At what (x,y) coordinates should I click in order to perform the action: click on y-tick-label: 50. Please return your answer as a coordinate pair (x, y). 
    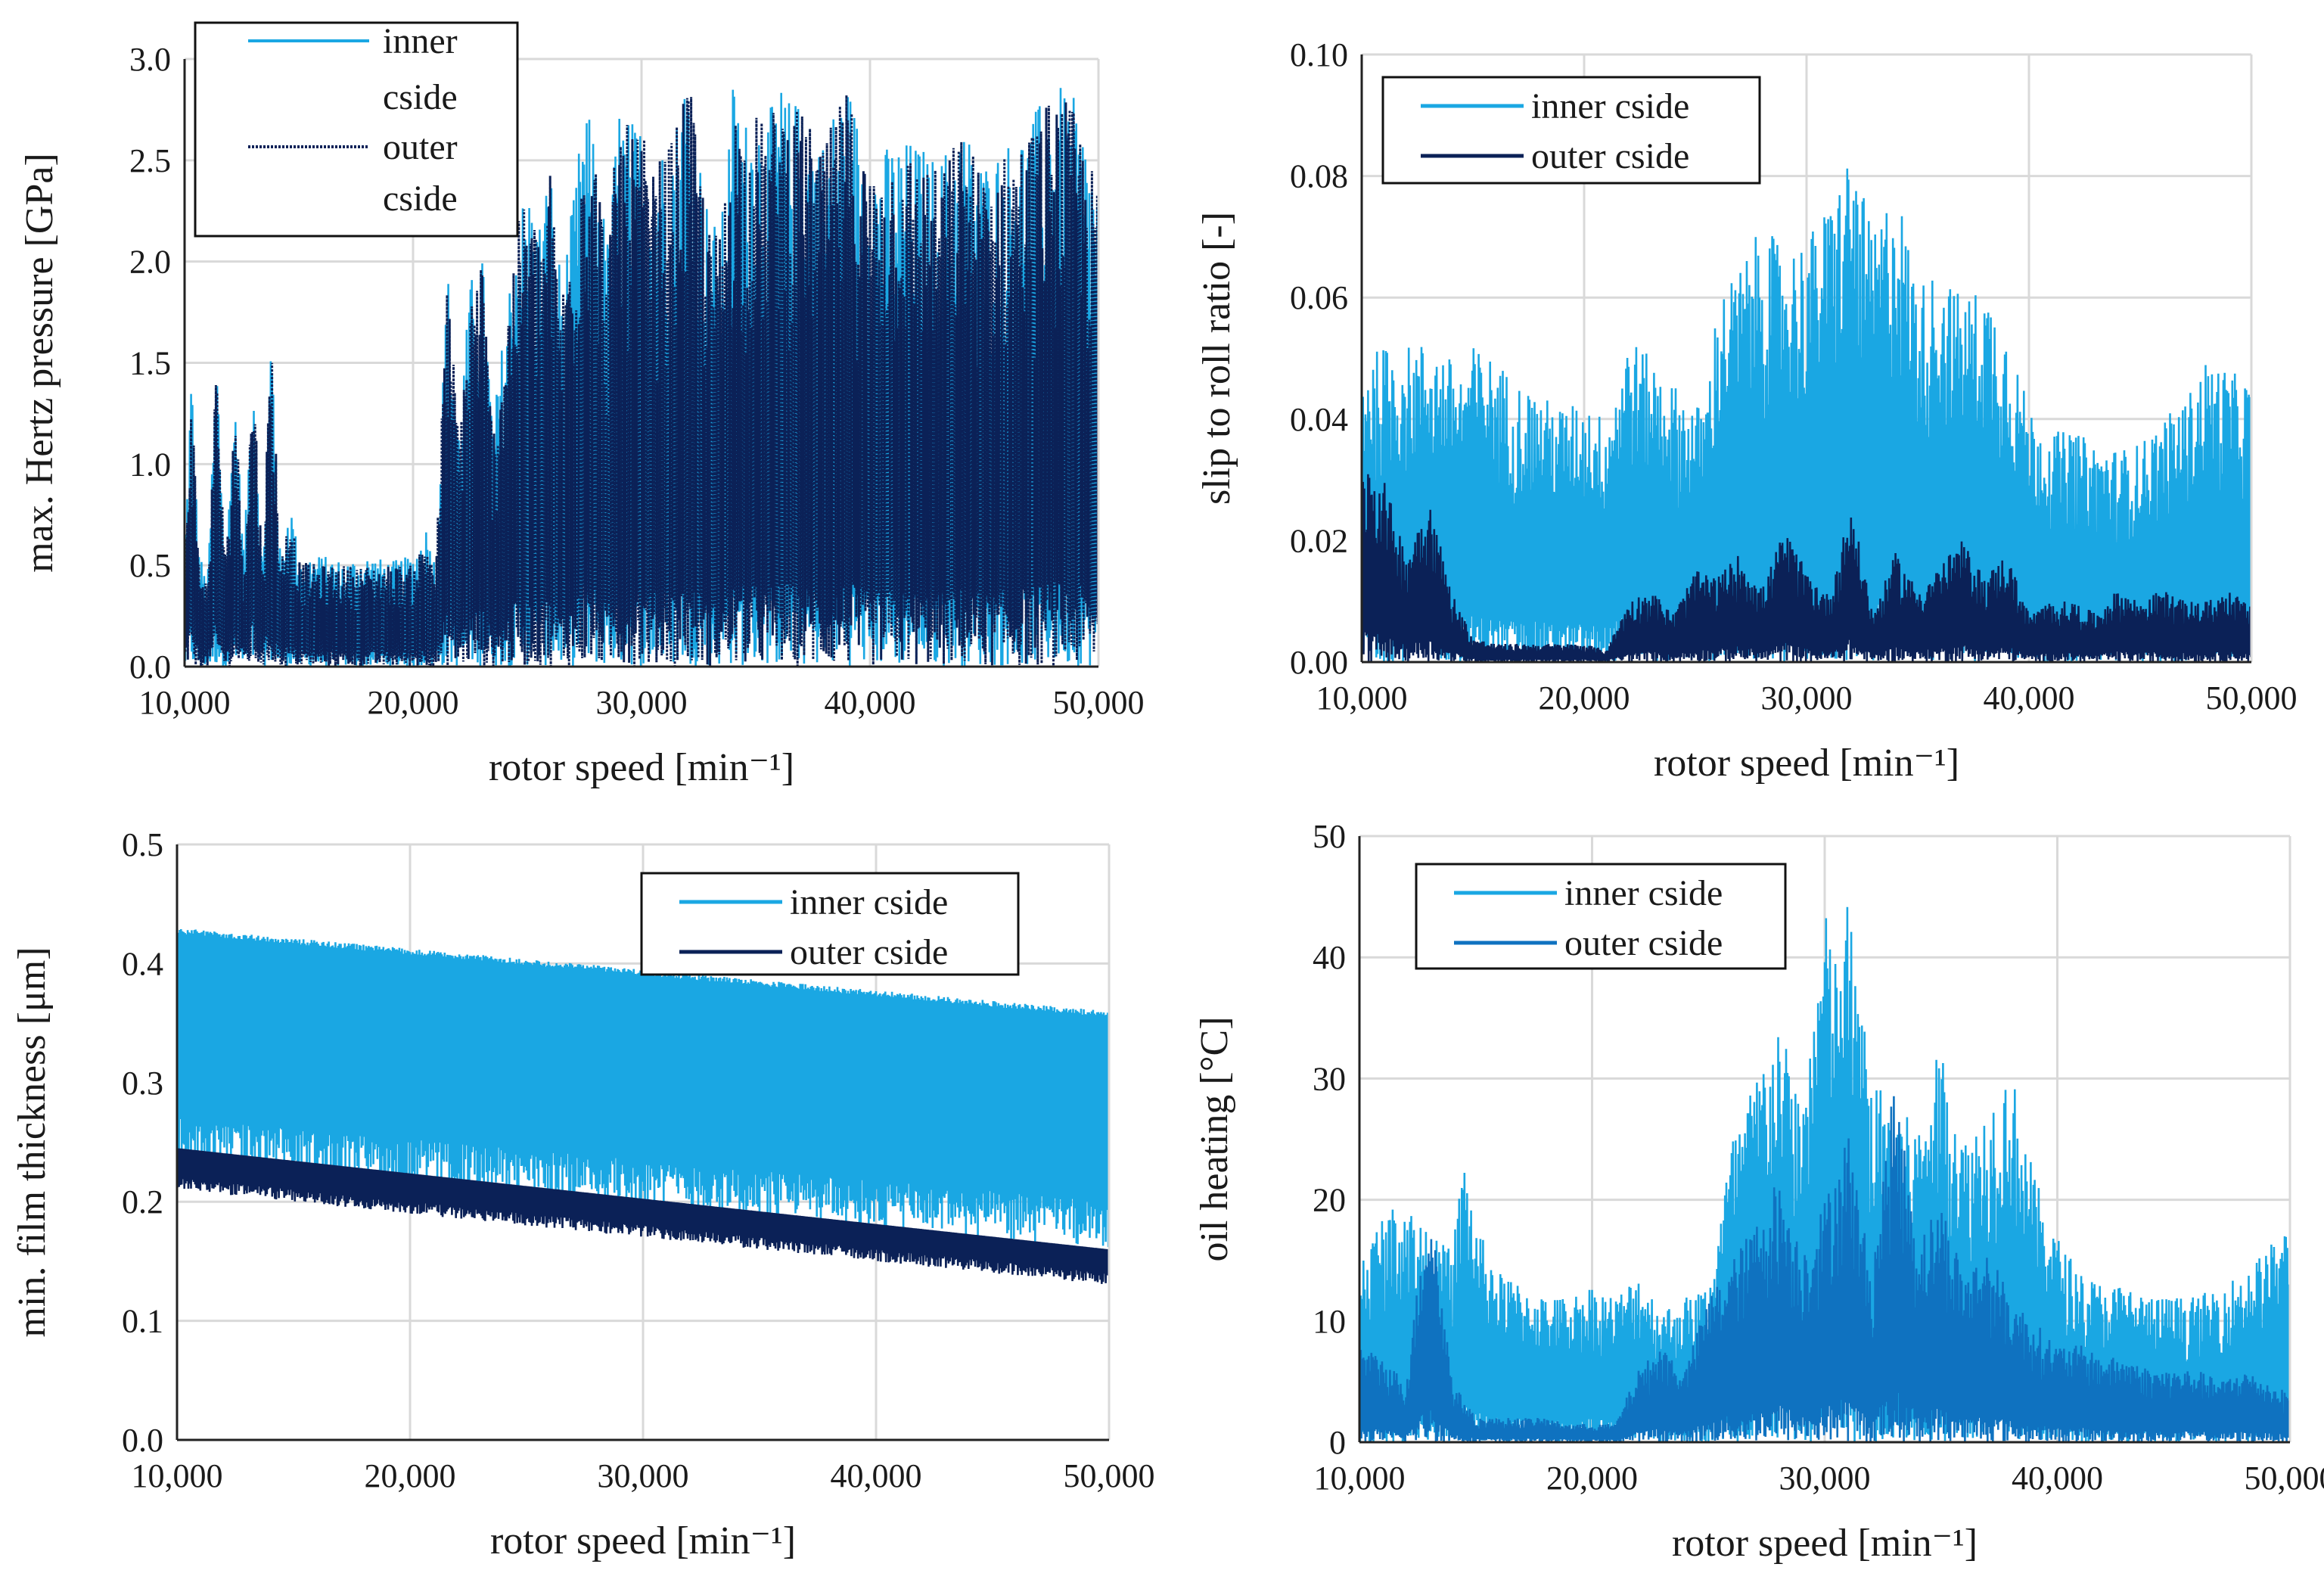
    Looking at the image, I should click on (1329, 837).